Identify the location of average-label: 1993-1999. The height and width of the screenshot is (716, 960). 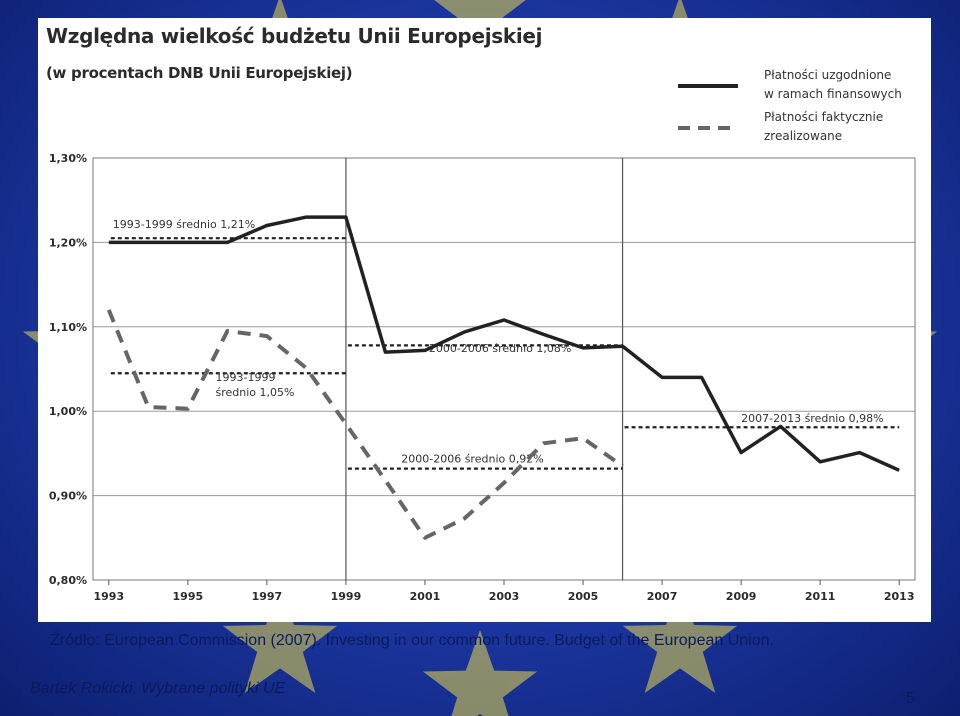
(246, 377).